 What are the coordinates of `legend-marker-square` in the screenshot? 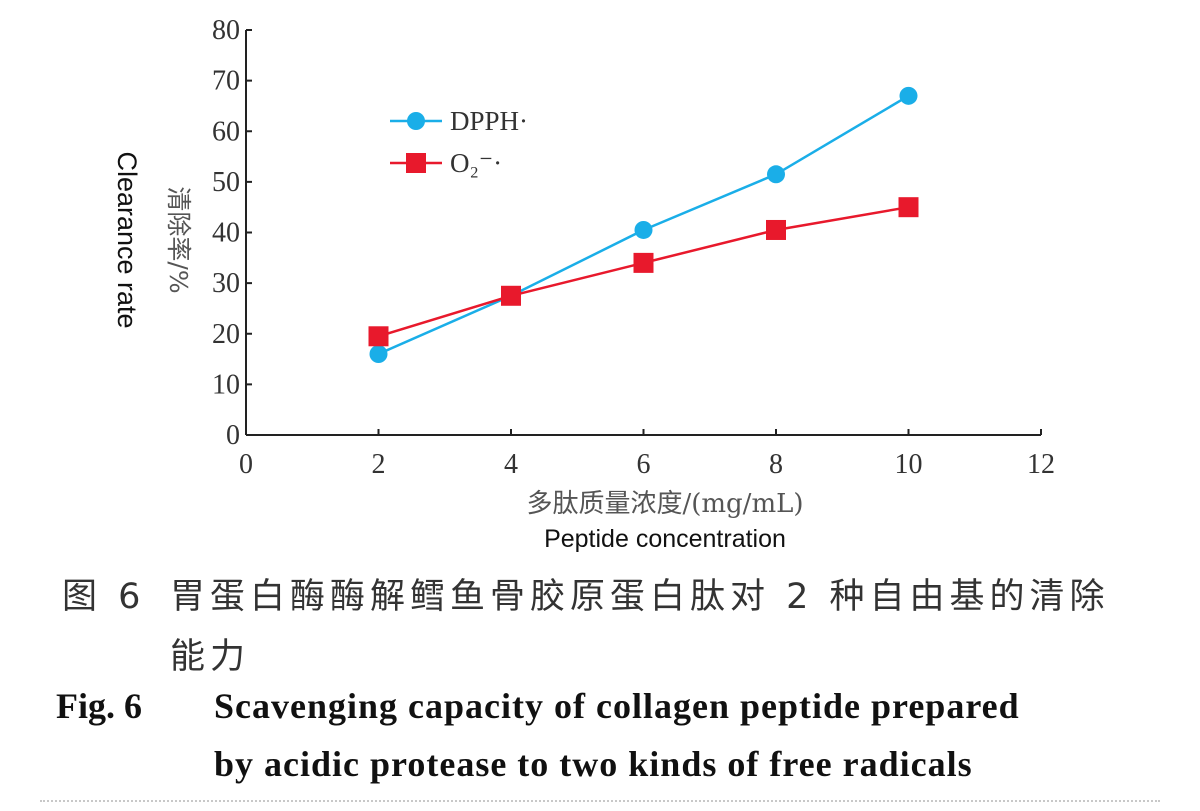 It's located at (416, 163).